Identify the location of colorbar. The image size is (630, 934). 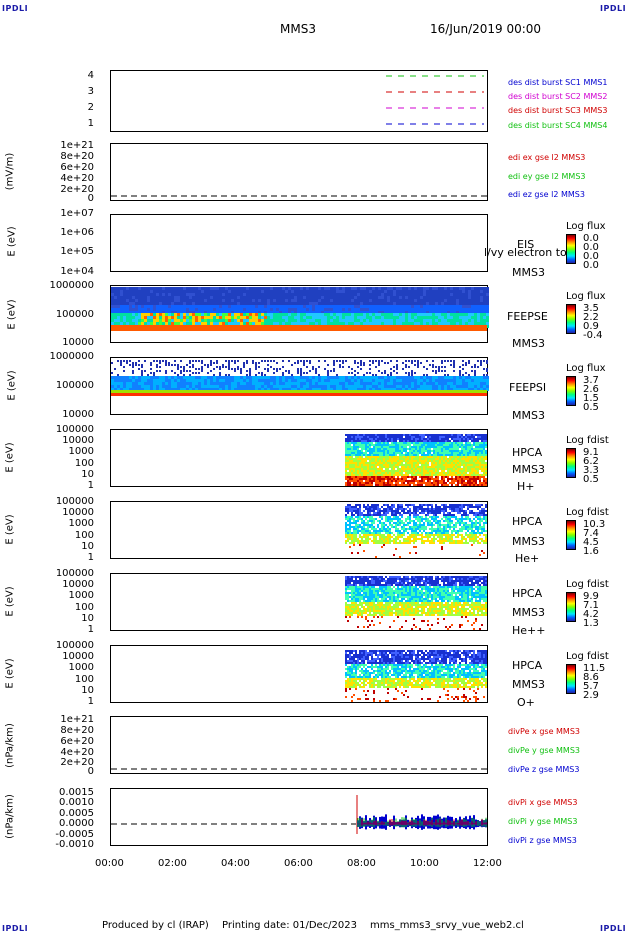
(571, 391).